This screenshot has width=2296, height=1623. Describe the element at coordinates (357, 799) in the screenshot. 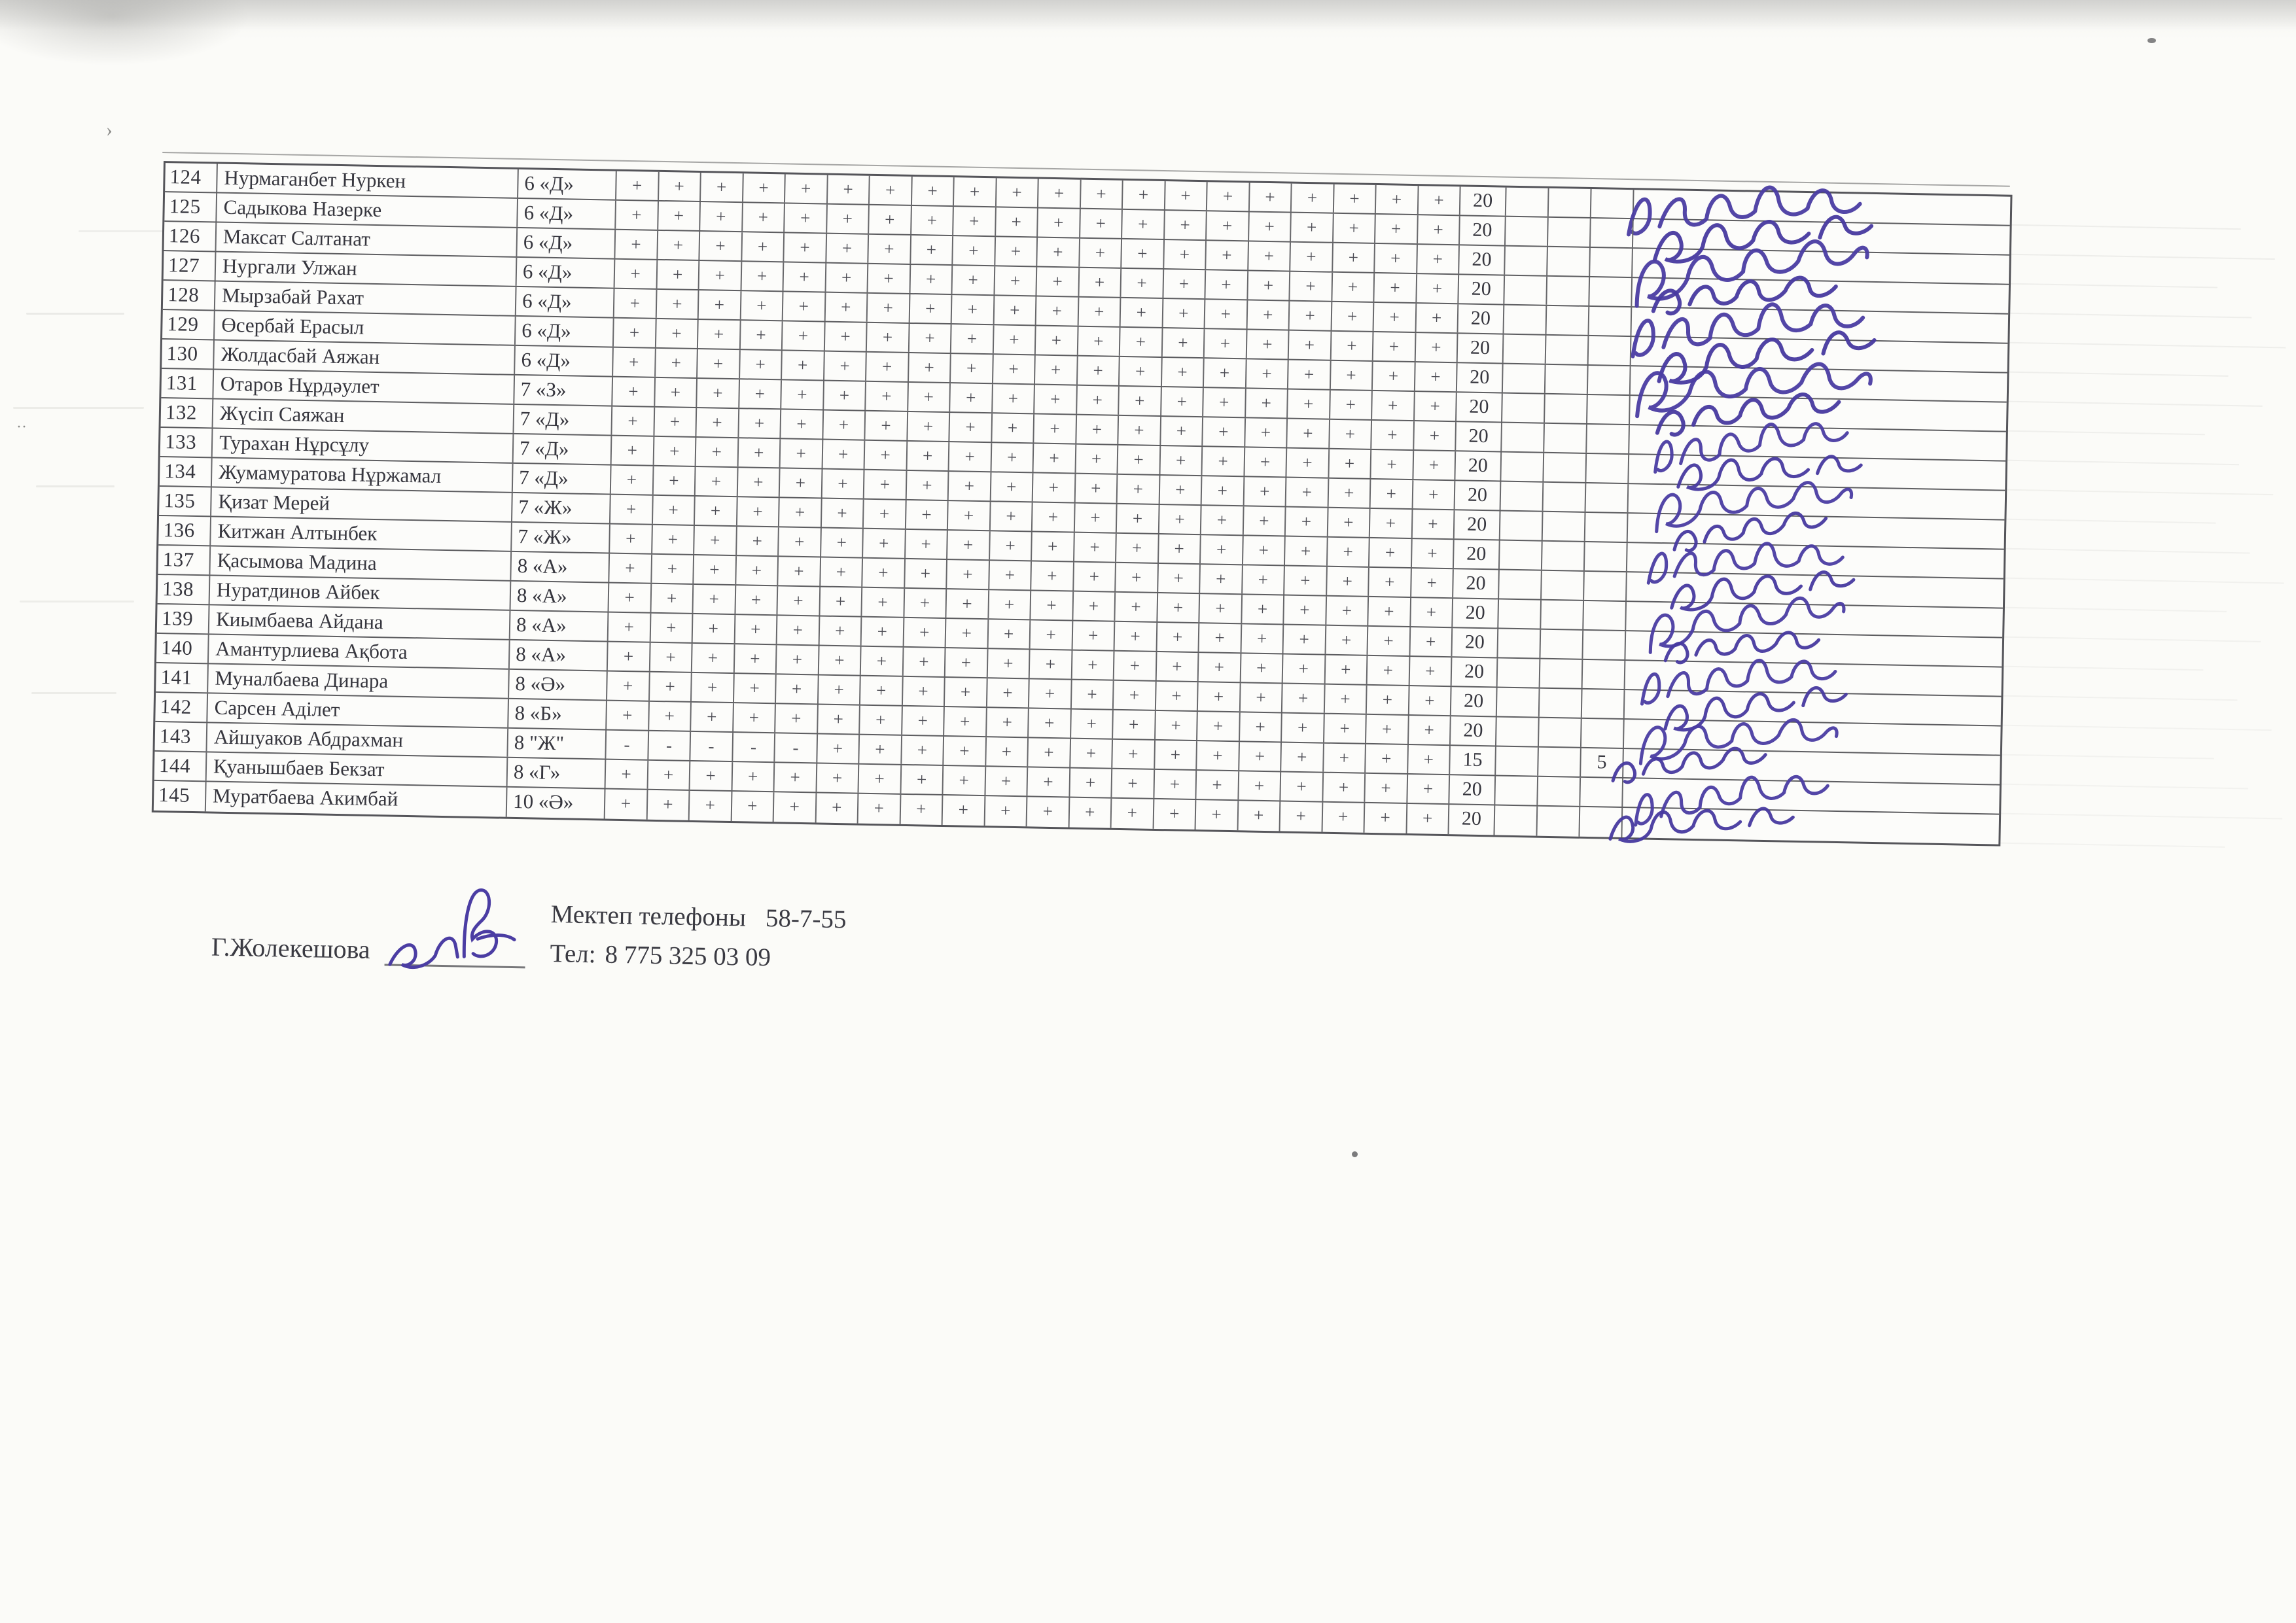

I see `student-name-cell: Муратбаева Акимбай` at that location.